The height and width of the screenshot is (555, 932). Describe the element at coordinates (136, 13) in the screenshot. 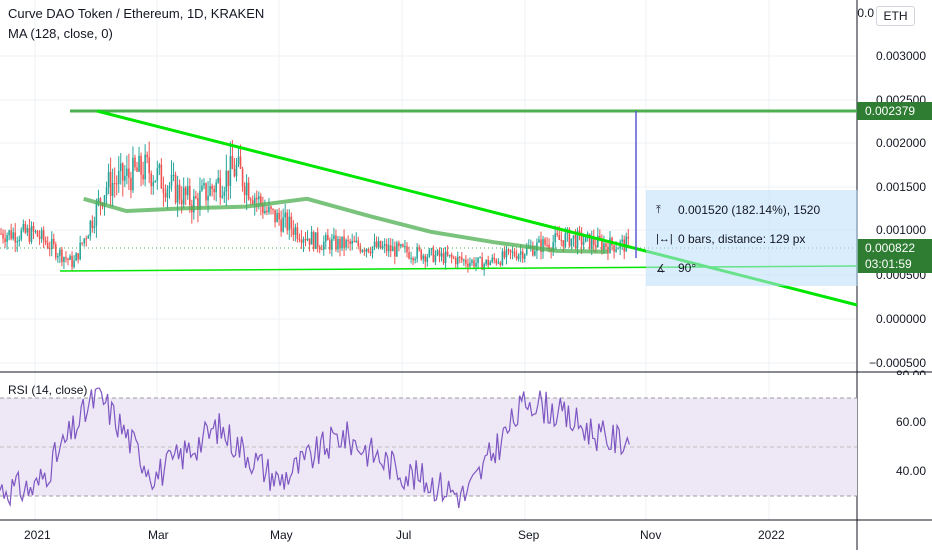

I see `symbol-title: Curve DAO Token / Ethereum, 1D, KRAKEN` at that location.